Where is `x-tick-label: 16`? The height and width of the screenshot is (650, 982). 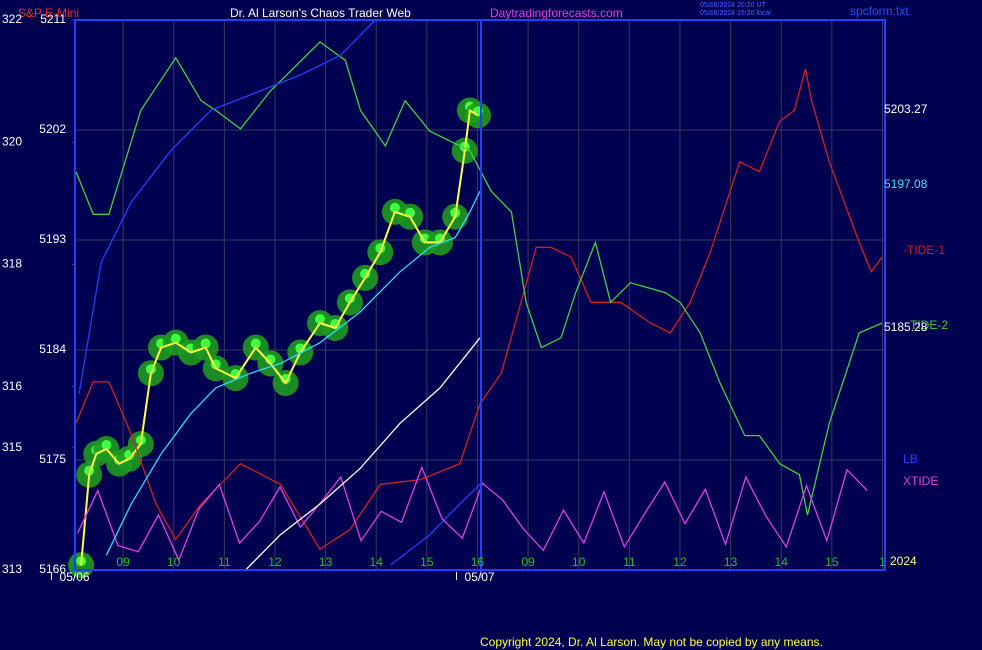
x-tick-label: 16 is located at coordinates (478, 562).